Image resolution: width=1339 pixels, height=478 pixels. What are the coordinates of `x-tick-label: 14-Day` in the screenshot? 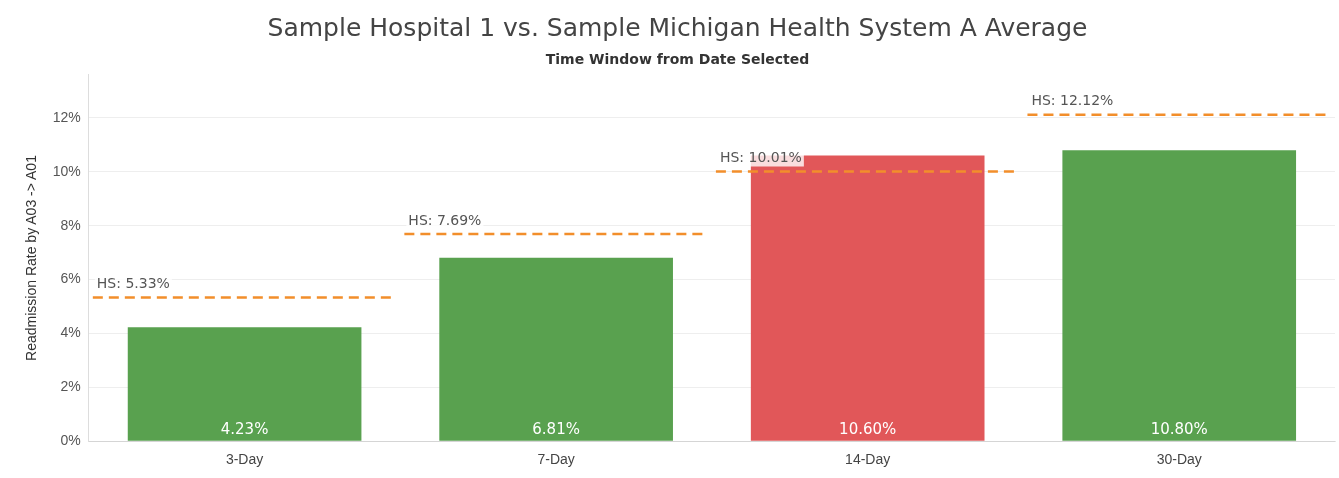 It's located at (868, 459).